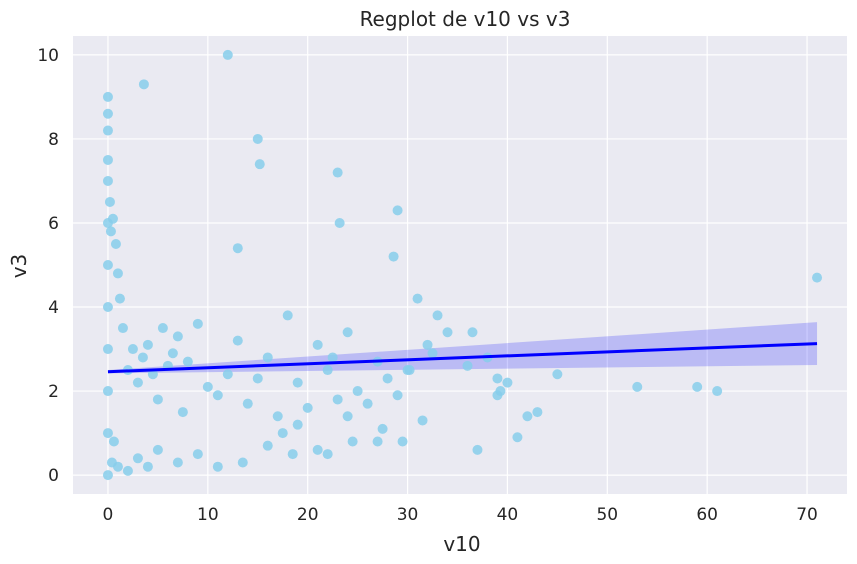  Describe the element at coordinates (308, 515) in the screenshot. I see `x-tick-label: 20` at that location.